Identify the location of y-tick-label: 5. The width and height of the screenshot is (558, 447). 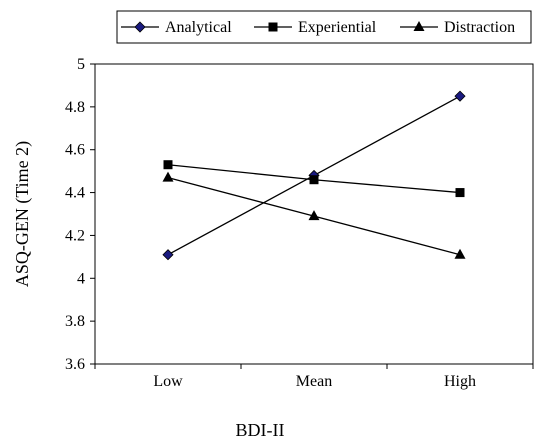
(81, 64).